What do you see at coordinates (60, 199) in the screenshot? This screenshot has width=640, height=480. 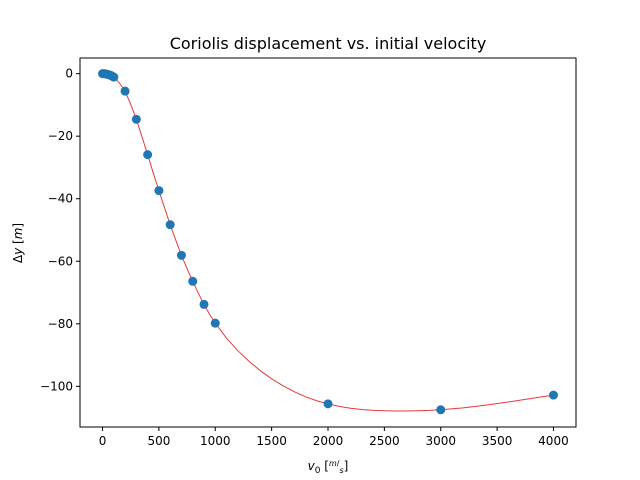 I see `y-tick-label: −40` at bounding box center [60, 199].